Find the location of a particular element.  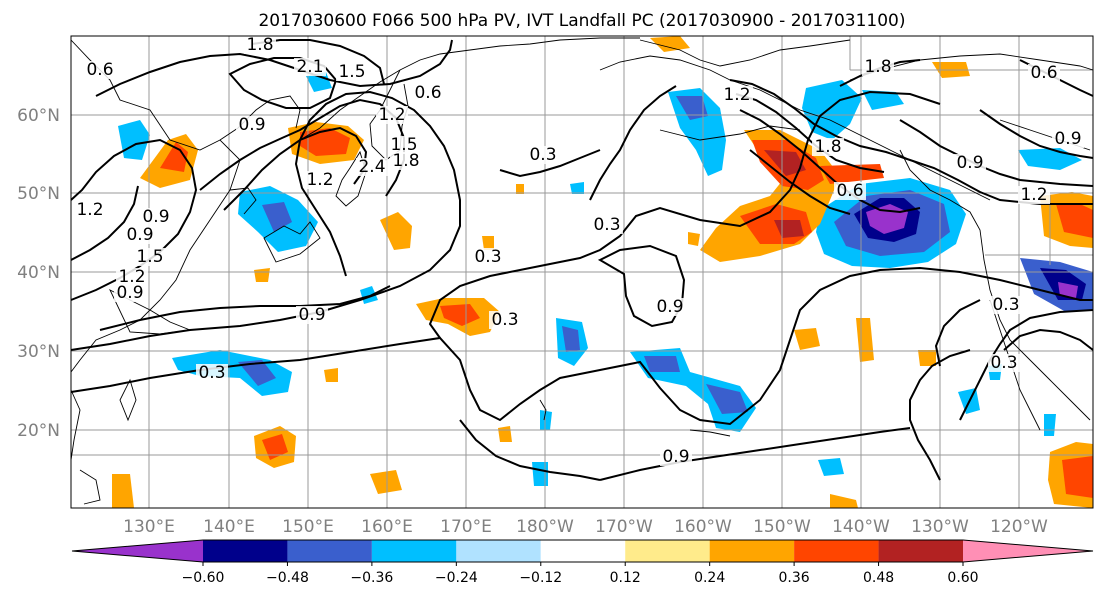

lon-label: 120°W is located at coordinates (1019, 527).